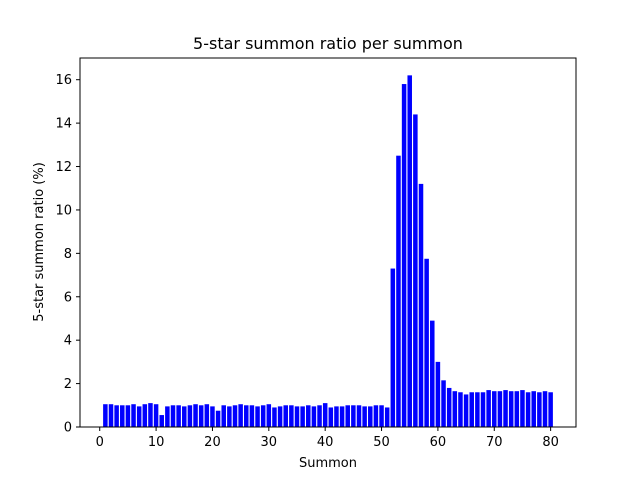  Describe the element at coordinates (438, 442) in the screenshot. I see `x-tick-label-60: 60` at that location.